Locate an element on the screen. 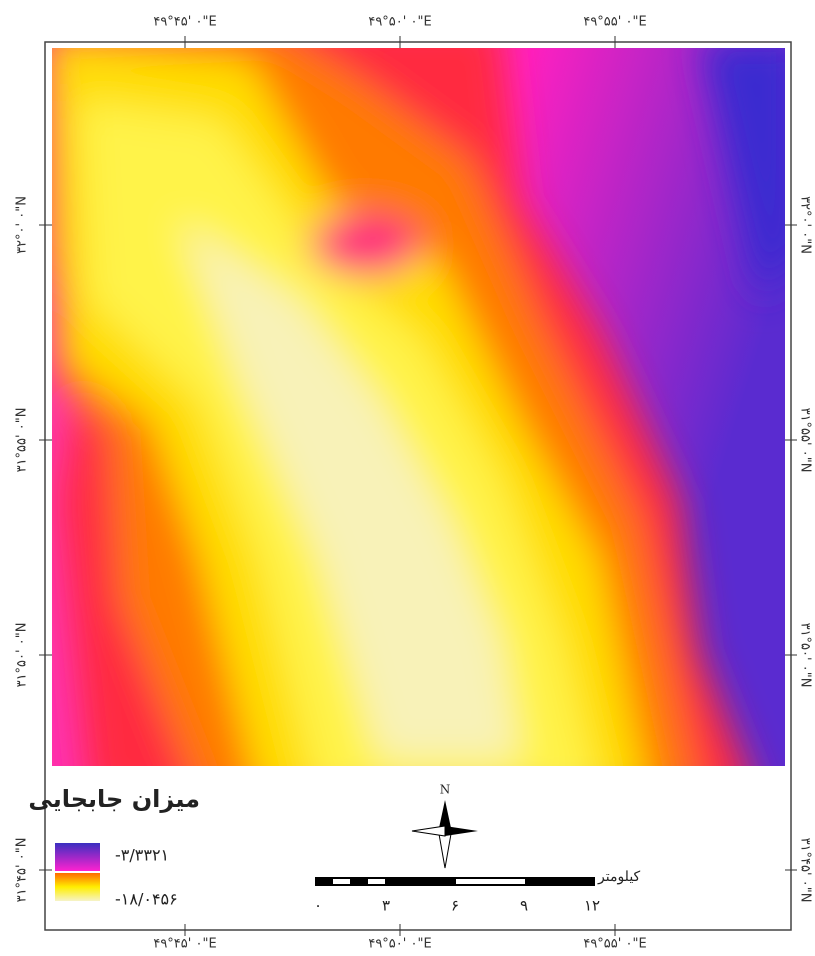 This screenshot has width=815, height=956. bottom-coord-label: ۴۹°۵۵' ۰"E is located at coordinates (614, 944).